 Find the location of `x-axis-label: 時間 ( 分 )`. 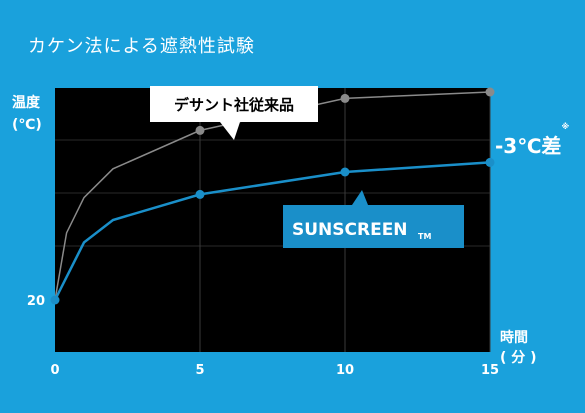

x-axis-label: 時間 ( 分 ) is located at coordinates (518, 348).